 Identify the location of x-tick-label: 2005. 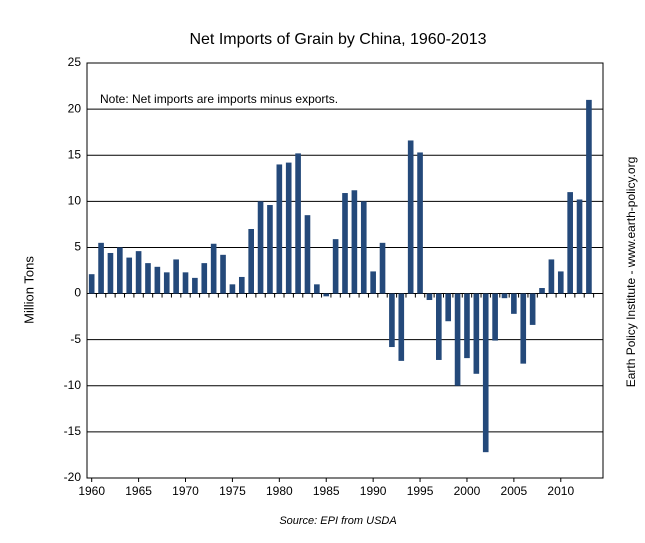
(514, 491).